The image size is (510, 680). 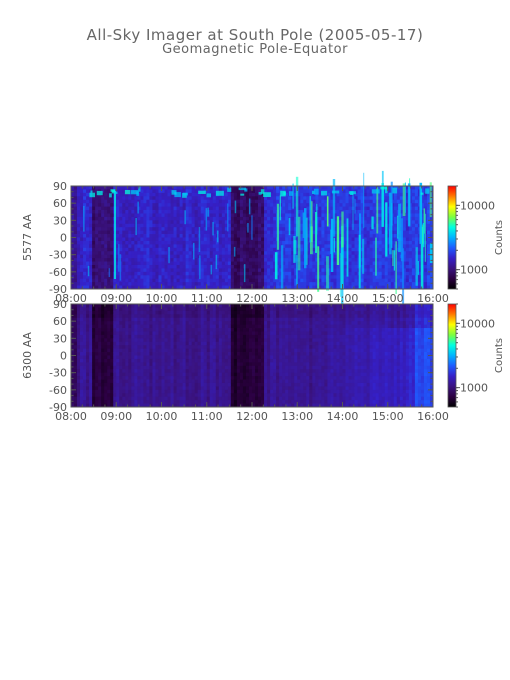 What do you see at coordinates (355, 206) in the screenshot?
I see `streak` at bounding box center [355, 206].